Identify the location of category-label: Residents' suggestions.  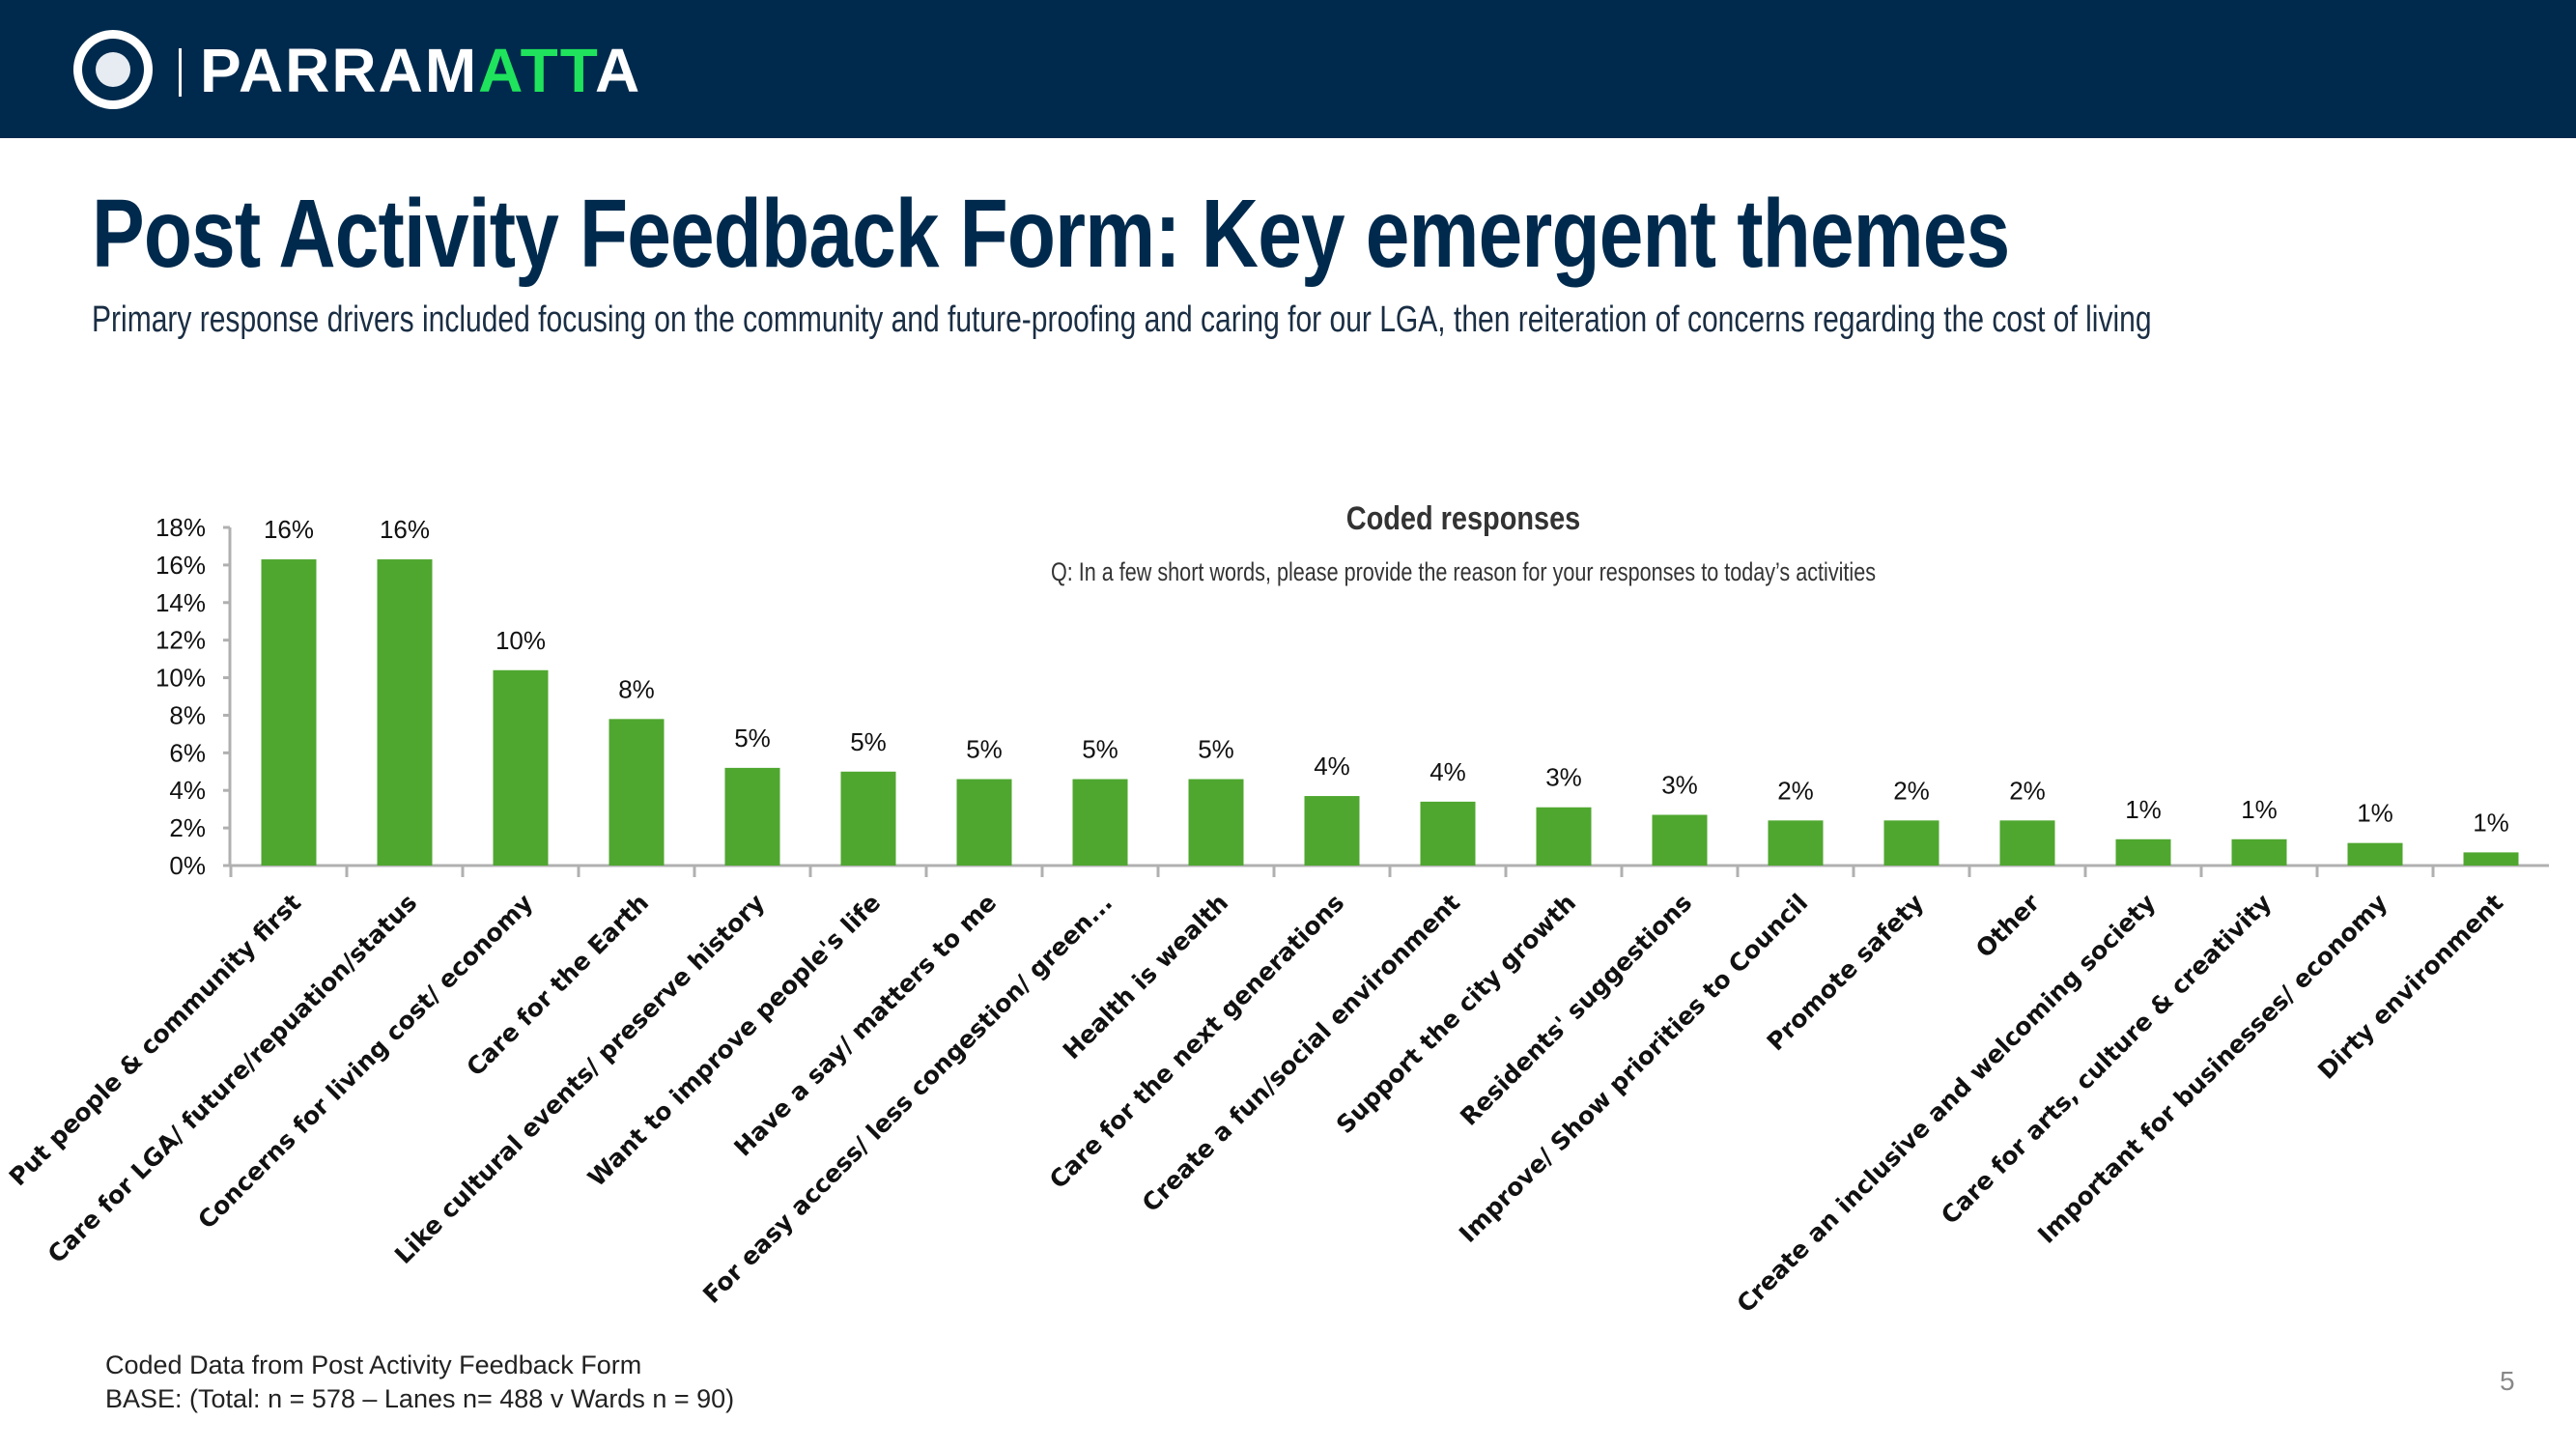
(1576, 1010).